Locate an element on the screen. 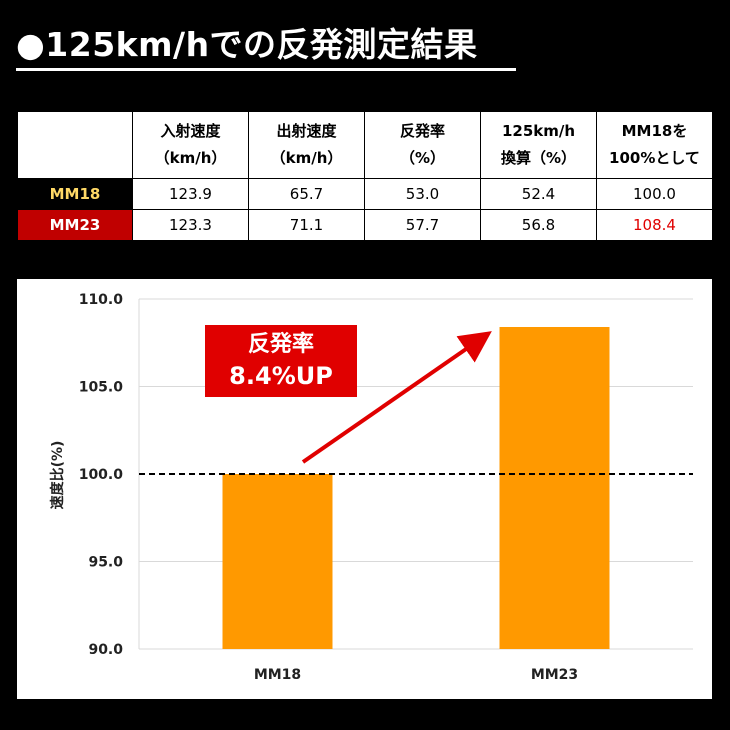 The height and width of the screenshot is (730, 730). header-outgoing-speed: 出射速度 （km/h） is located at coordinates (306, 145).